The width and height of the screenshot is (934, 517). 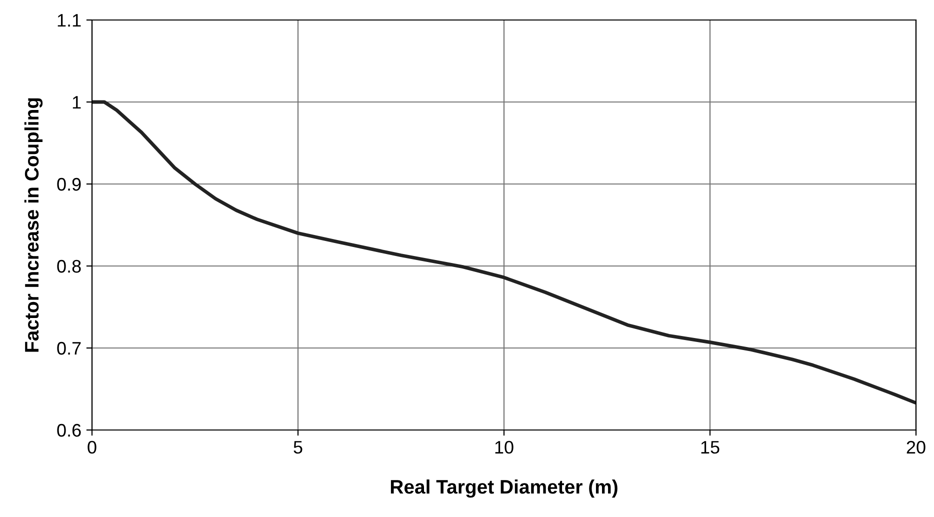 I want to click on y-tick-label: 0.6, so click(x=69, y=430).